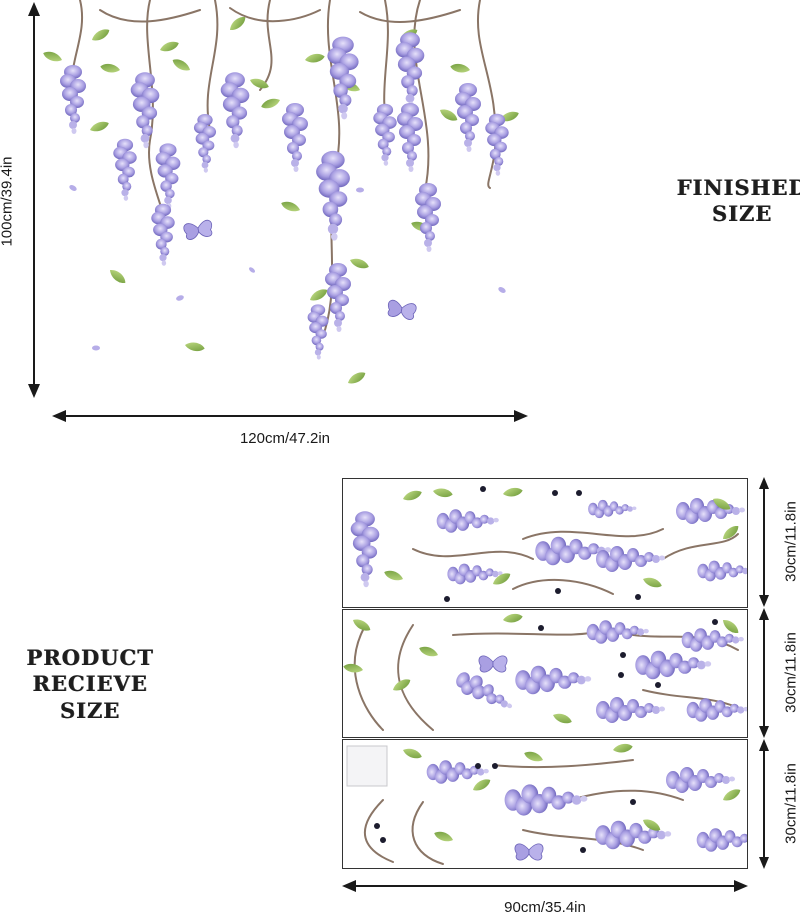  What do you see at coordinates (285, 438) in the screenshot?
I see `finished-width-label: 120cm/47.2in` at bounding box center [285, 438].